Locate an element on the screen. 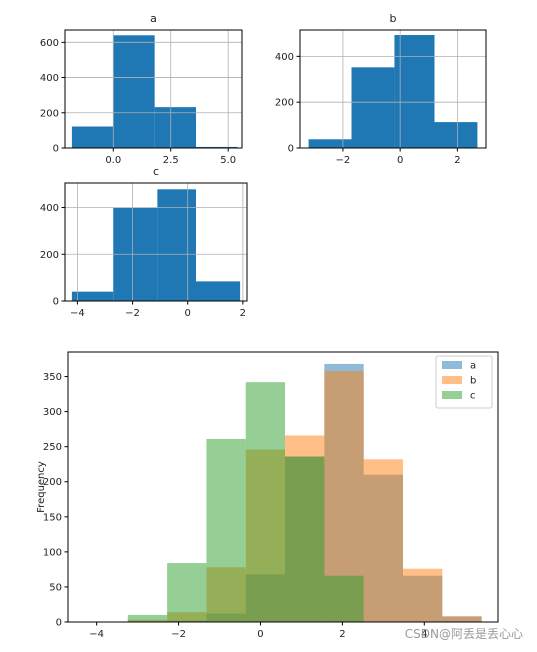  legend-label-b: b is located at coordinates (473, 381).